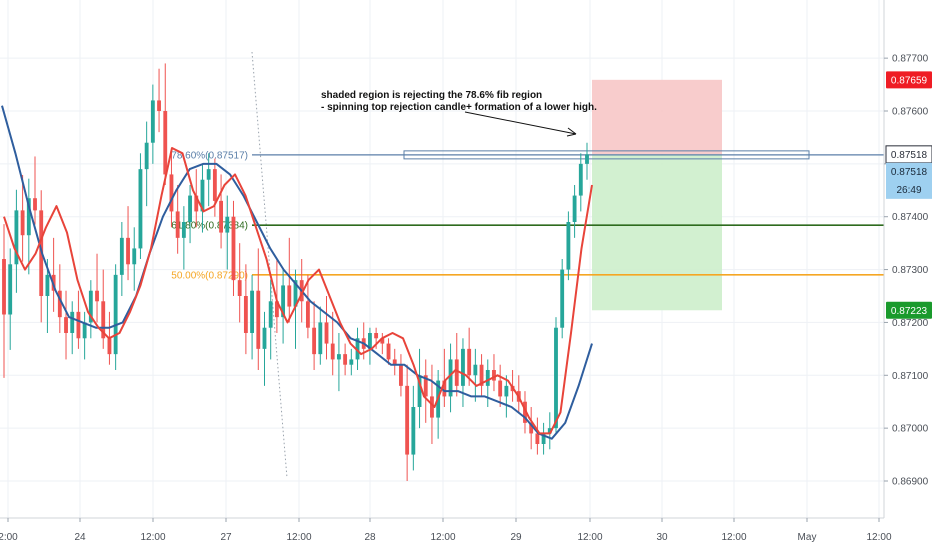 This screenshot has height=555, width=932. Describe the element at coordinates (910, 59) in the screenshot. I see `y-tick-label: 0.87700` at that location.